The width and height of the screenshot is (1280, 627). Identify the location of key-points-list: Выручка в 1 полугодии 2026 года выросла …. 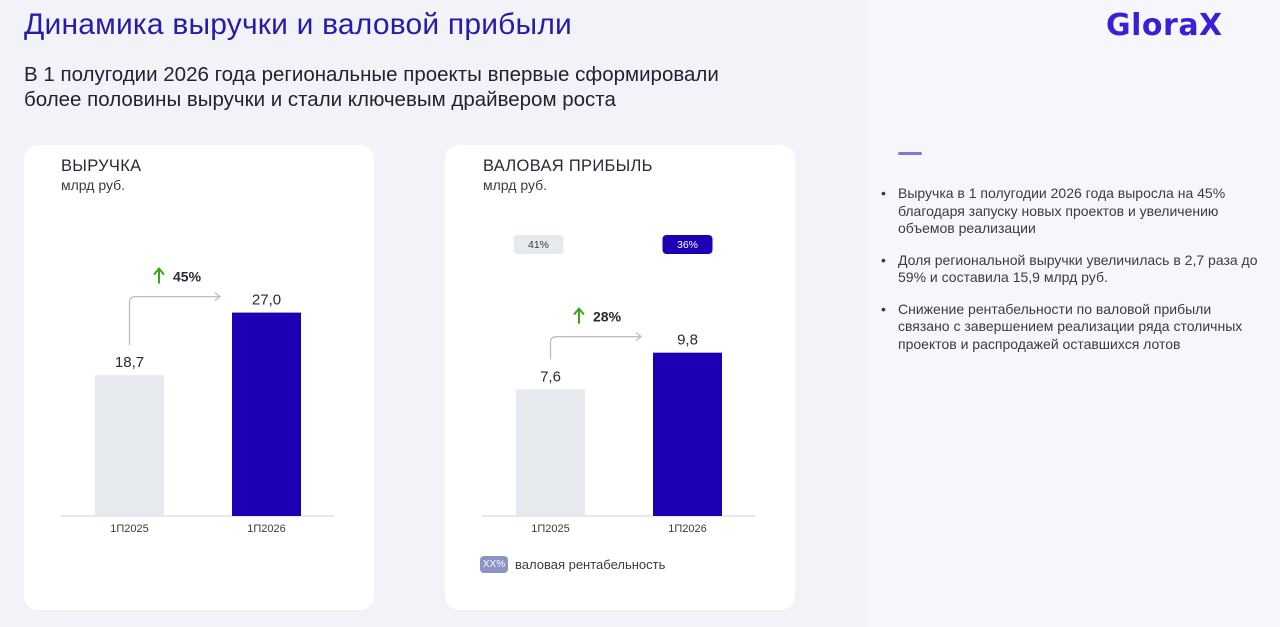
(1068, 276).